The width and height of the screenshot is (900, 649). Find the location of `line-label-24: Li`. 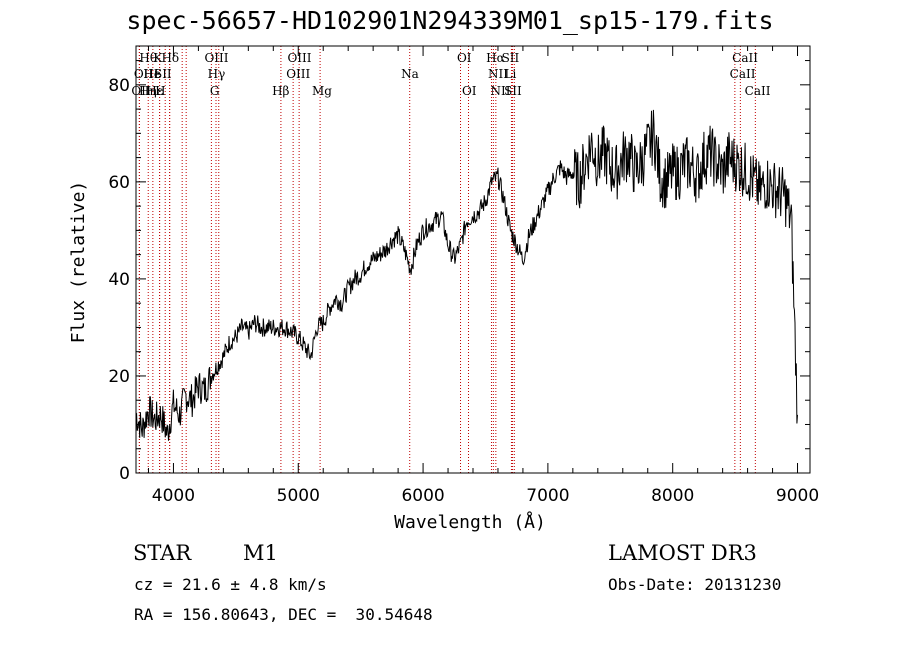

line-label-24: Li is located at coordinates (511, 74).